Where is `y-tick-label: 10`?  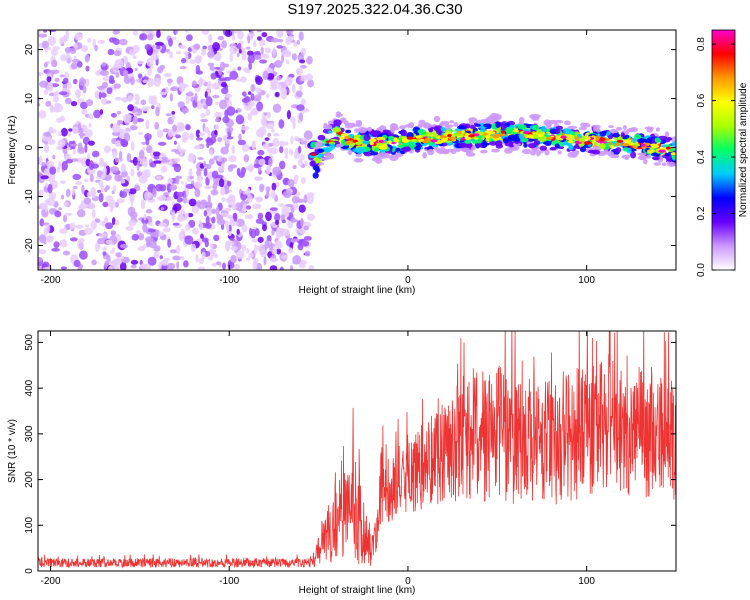 y-tick-label: 10 is located at coordinates (29, 99).